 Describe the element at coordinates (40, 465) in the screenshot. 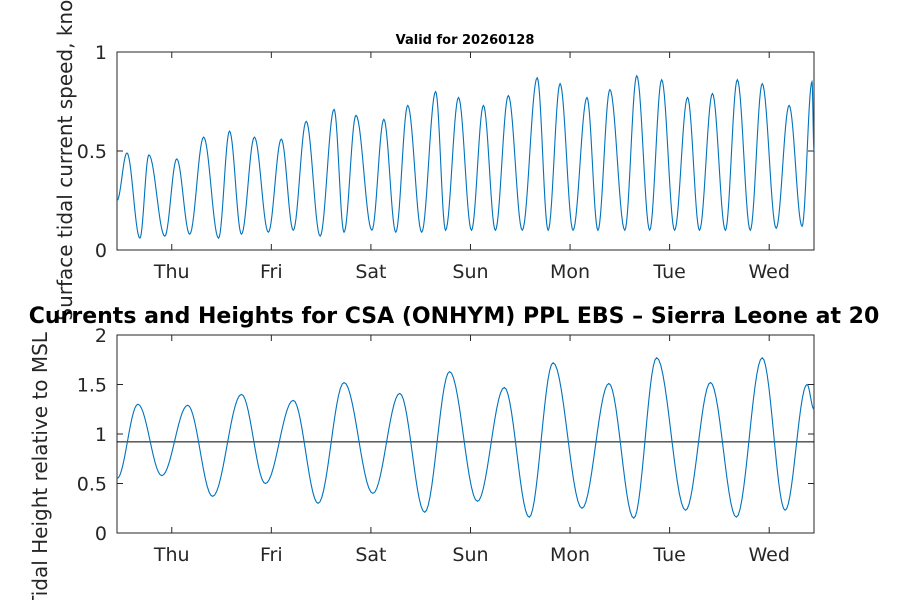

I see `height-y-axis-label: Tidal Height relative to MSL` at that location.